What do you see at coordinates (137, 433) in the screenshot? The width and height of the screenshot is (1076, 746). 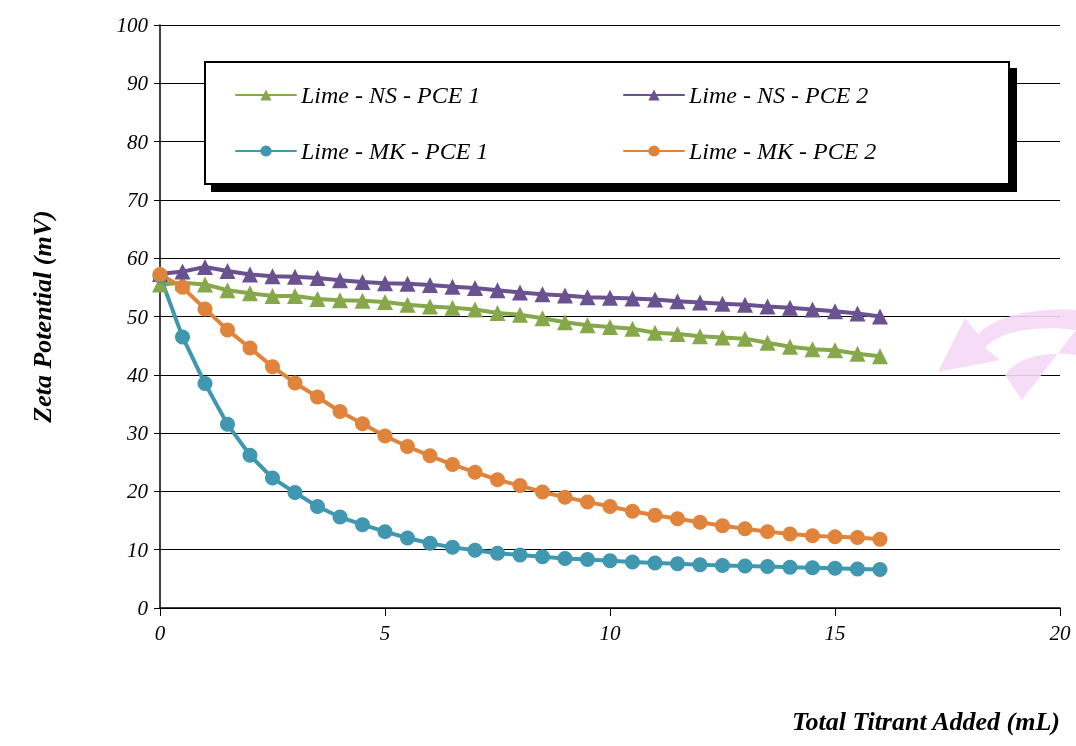 I see `y-tick-label: 30` at bounding box center [137, 433].